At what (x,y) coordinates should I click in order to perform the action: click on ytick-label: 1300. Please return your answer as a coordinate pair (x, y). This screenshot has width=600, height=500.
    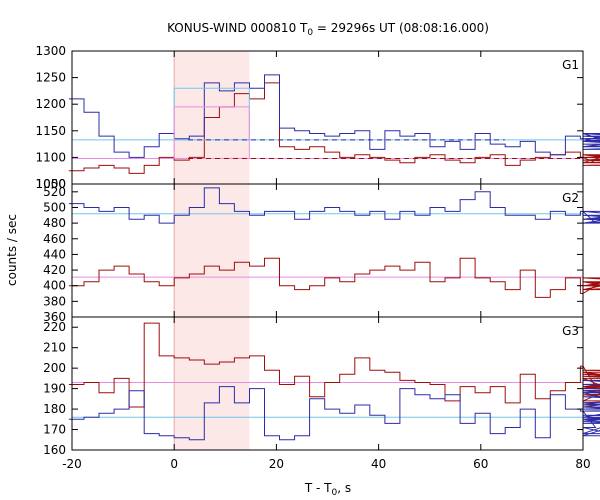
    Looking at the image, I should click on (50, 51).